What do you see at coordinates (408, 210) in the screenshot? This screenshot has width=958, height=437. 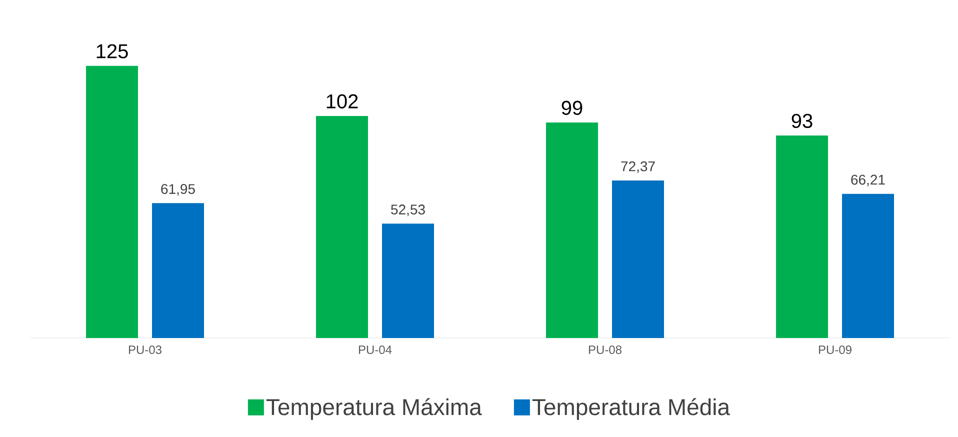 I see `data-label: 52,53` at bounding box center [408, 210].